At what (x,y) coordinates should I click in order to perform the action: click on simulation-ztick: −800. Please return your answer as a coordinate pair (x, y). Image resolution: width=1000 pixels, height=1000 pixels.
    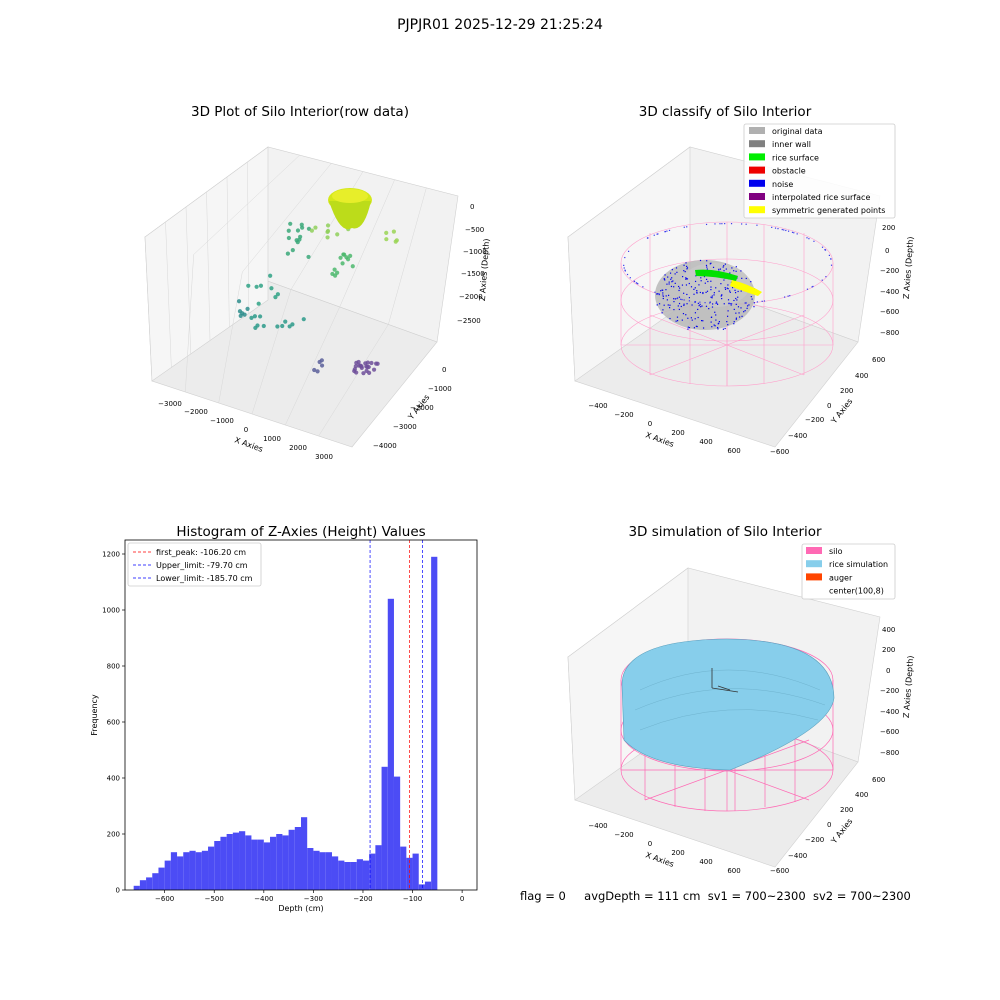
    Looking at the image, I should click on (889, 753).